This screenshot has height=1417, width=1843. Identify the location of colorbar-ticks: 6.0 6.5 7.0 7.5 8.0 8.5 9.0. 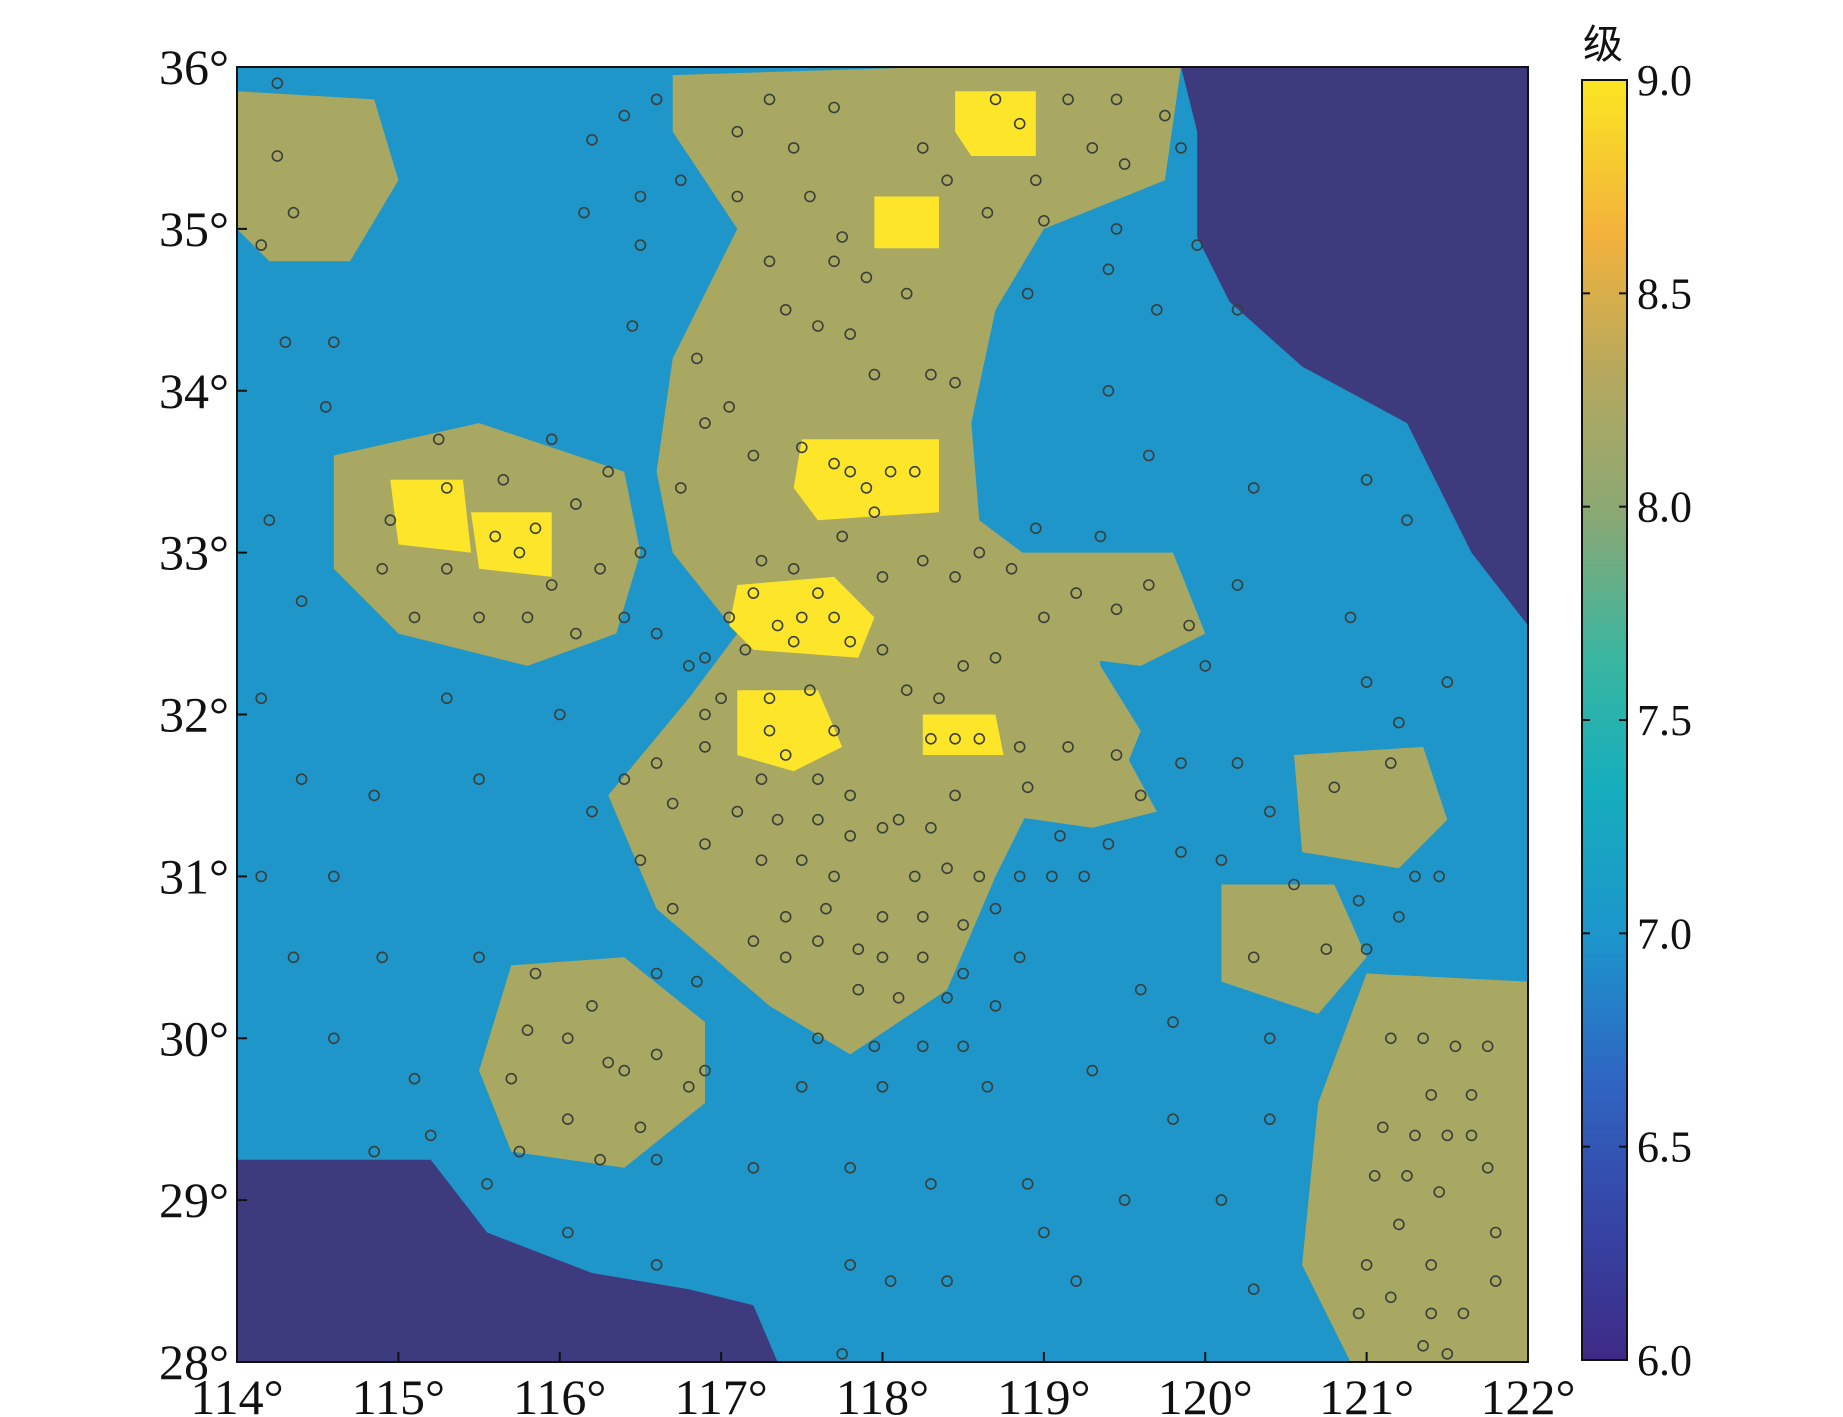
(1637, 720).